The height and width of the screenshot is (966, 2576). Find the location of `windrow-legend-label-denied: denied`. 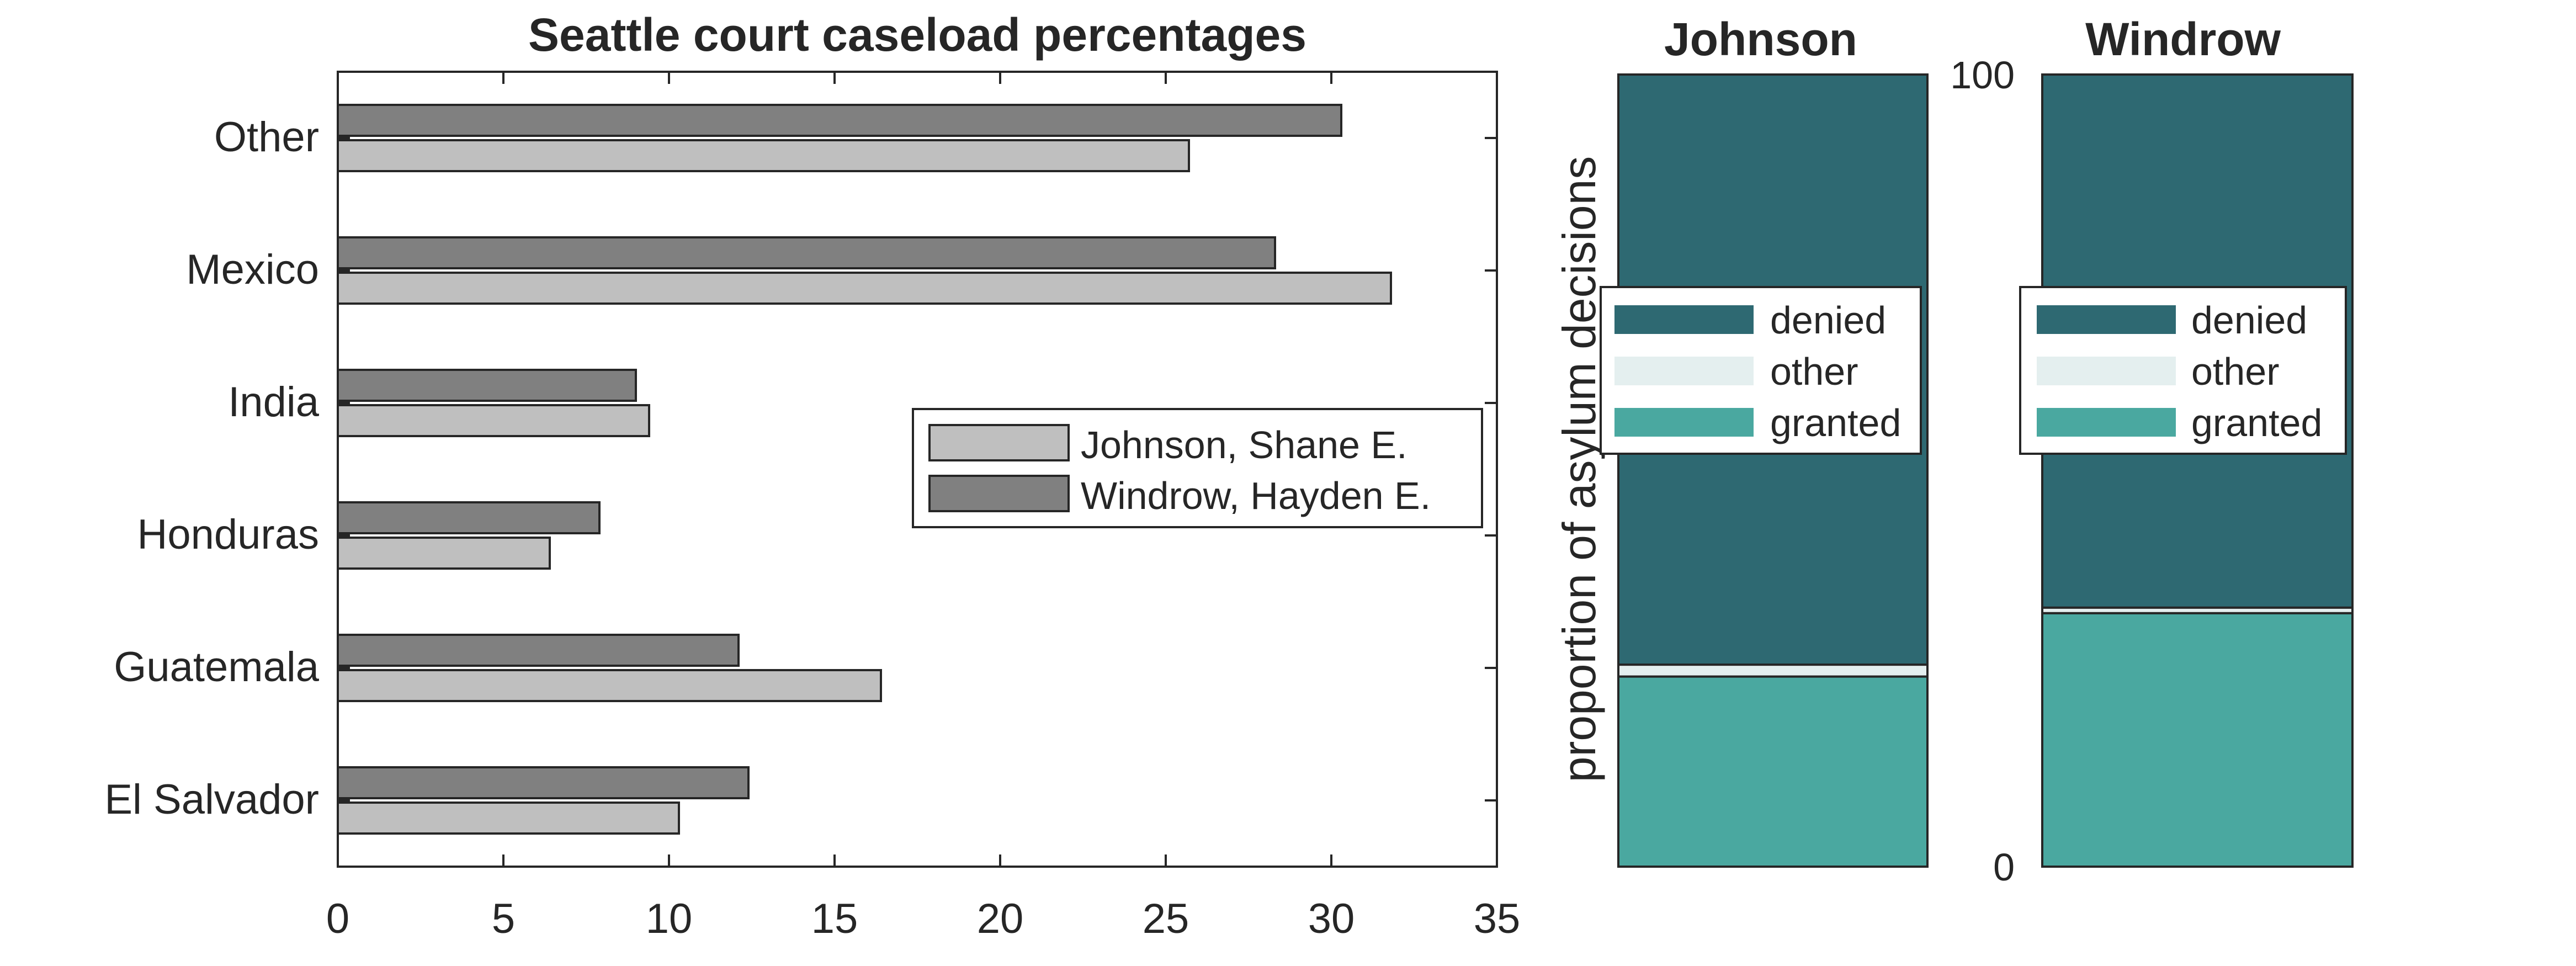

windrow-legend-label-denied: denied is located at coordinates (2249, 320).